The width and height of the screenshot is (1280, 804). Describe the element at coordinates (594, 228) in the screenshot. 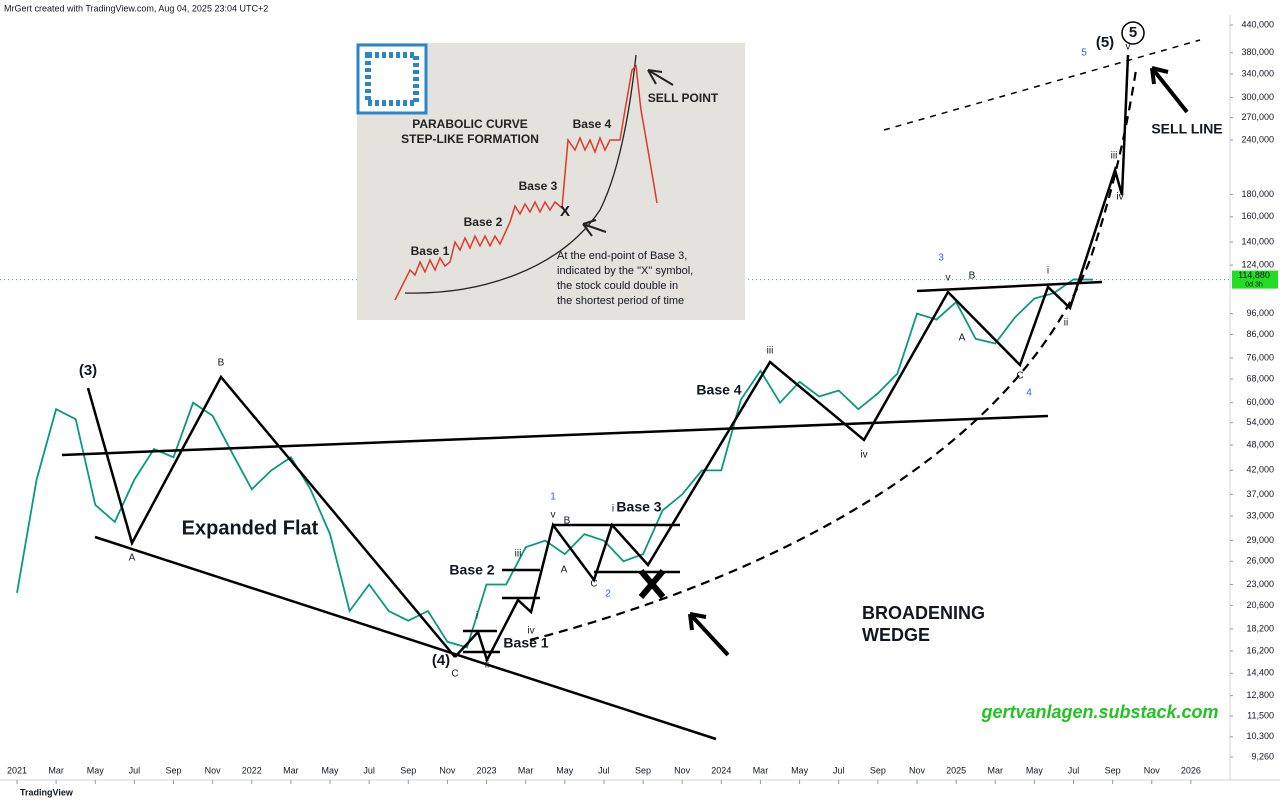

I see `x-arrow` at that location.